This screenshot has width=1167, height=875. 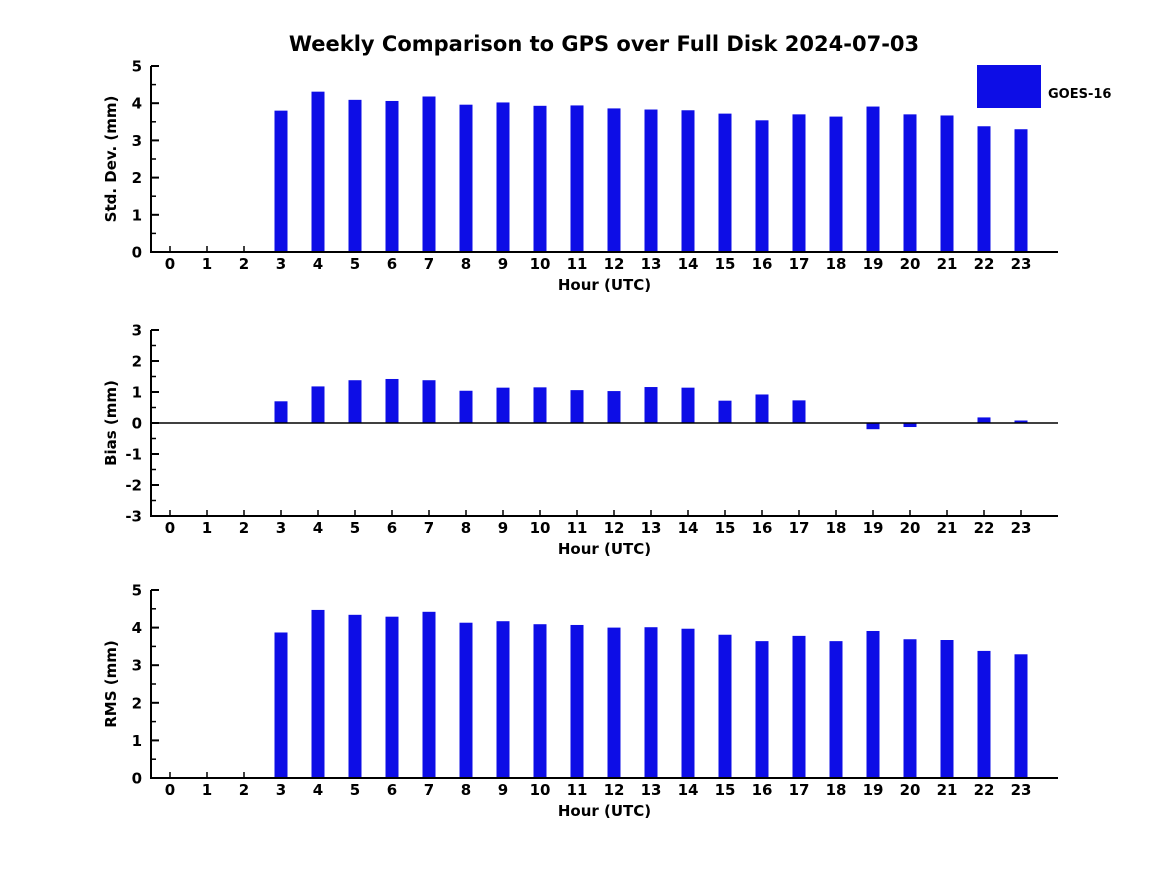 I want to click on x-tick-label: 22, so click(x=984, y=790).